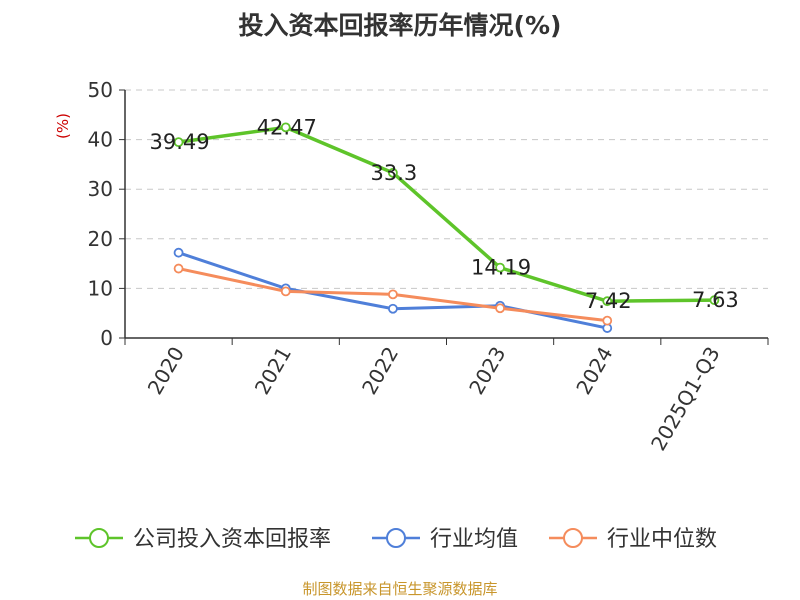 Image resolution: width=800 pixels, height=600 pixels. I want to click on legend: 公司投入资本回报率 行业均值 行业中位数, so click(396, 539).